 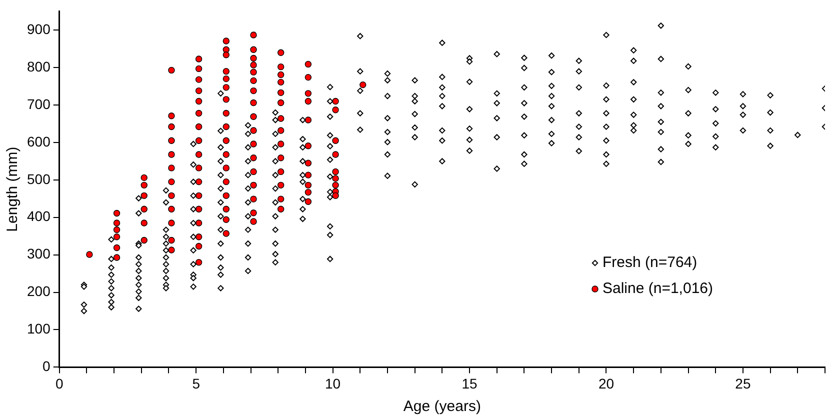 What do you see at coordinates (470, 383) in the screenshot?
I see `x-tick-label: 15` at bounding box center [470, 383].